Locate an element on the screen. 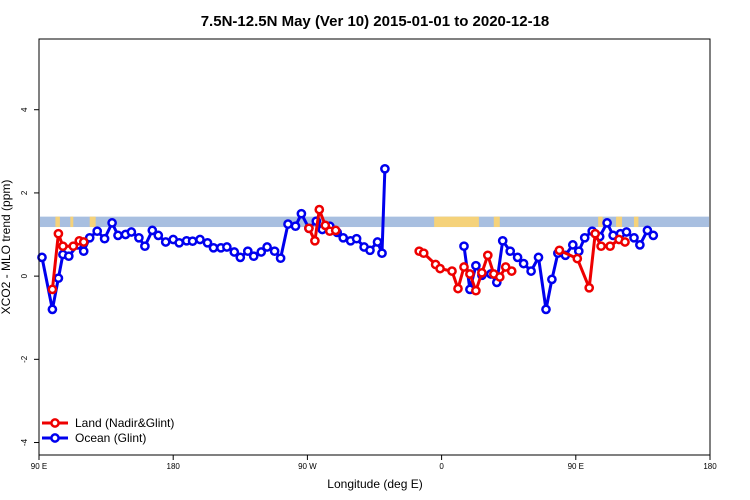 The width and height of the screenshot is (750, 500). y-tick-label: 0 is located at coordinates (24, 275).